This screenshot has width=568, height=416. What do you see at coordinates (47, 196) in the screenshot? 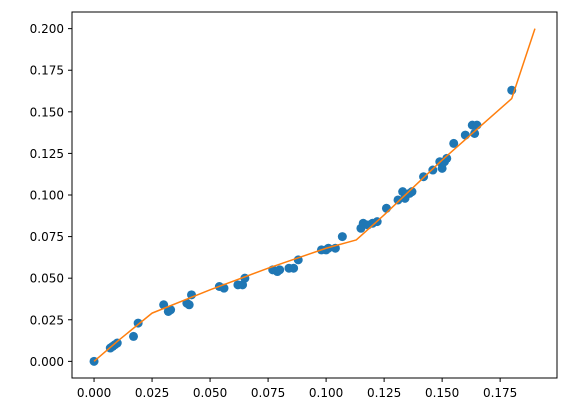
I see `y-tick-label: 0.100` at bounding box center [47, 196].